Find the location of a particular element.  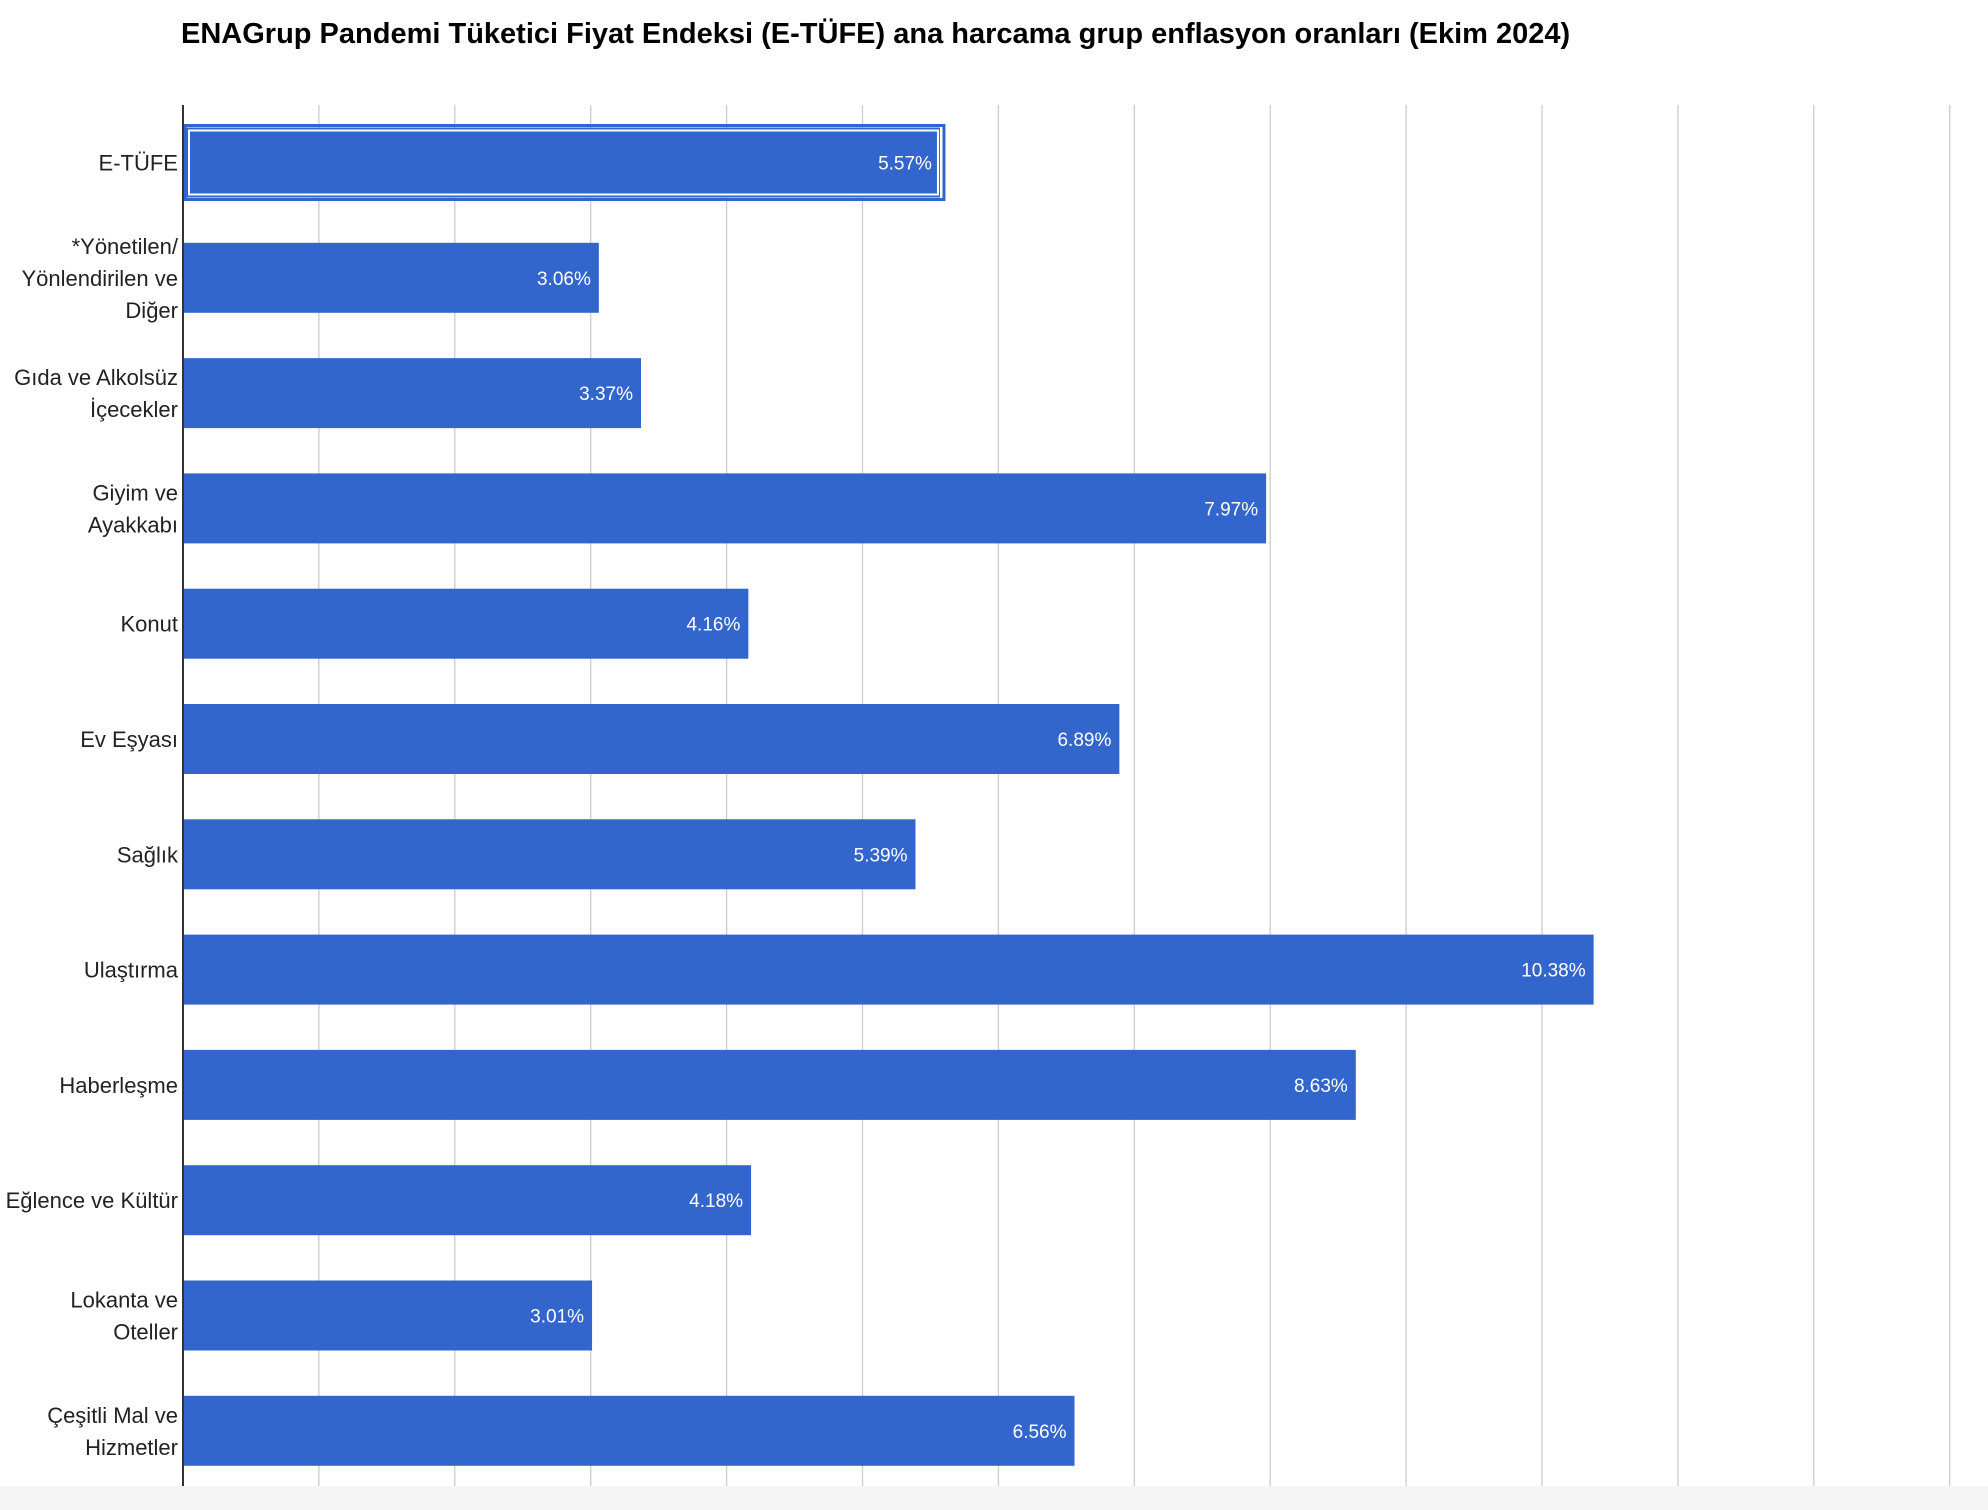

category-label-line: Konut is located at coordinates (150, 624).